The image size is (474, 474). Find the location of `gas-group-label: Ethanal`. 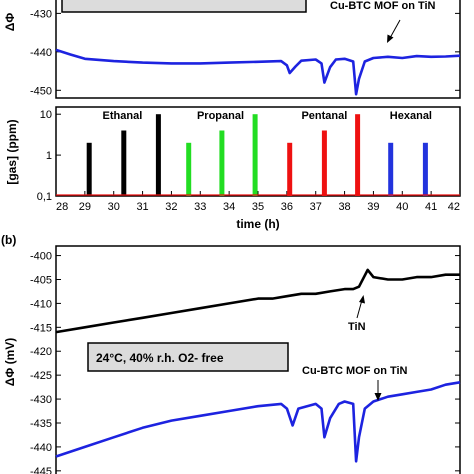

gas-group-label: Ethanal is located at coordinates (123, 116).